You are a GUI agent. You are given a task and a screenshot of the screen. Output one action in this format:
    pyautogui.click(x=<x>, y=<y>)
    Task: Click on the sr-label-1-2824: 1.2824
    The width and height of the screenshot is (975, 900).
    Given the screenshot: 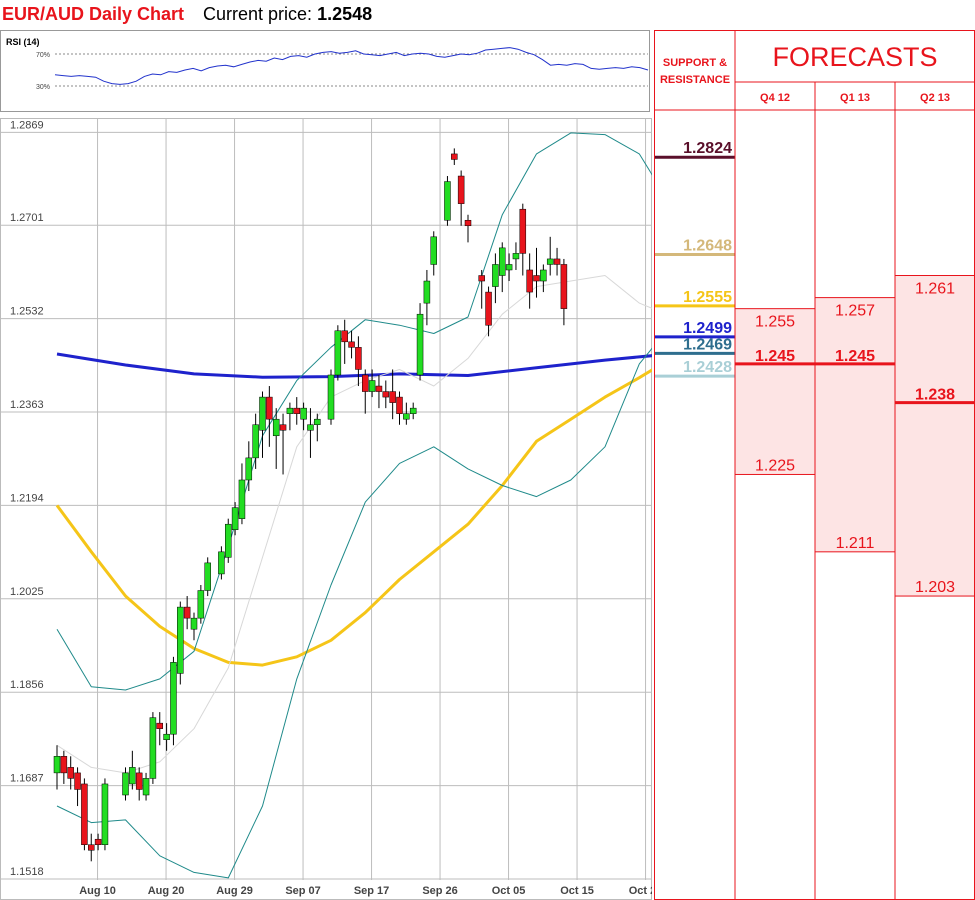 What is the action you would take?
    pyautogui.click(x=707, y=148)
    